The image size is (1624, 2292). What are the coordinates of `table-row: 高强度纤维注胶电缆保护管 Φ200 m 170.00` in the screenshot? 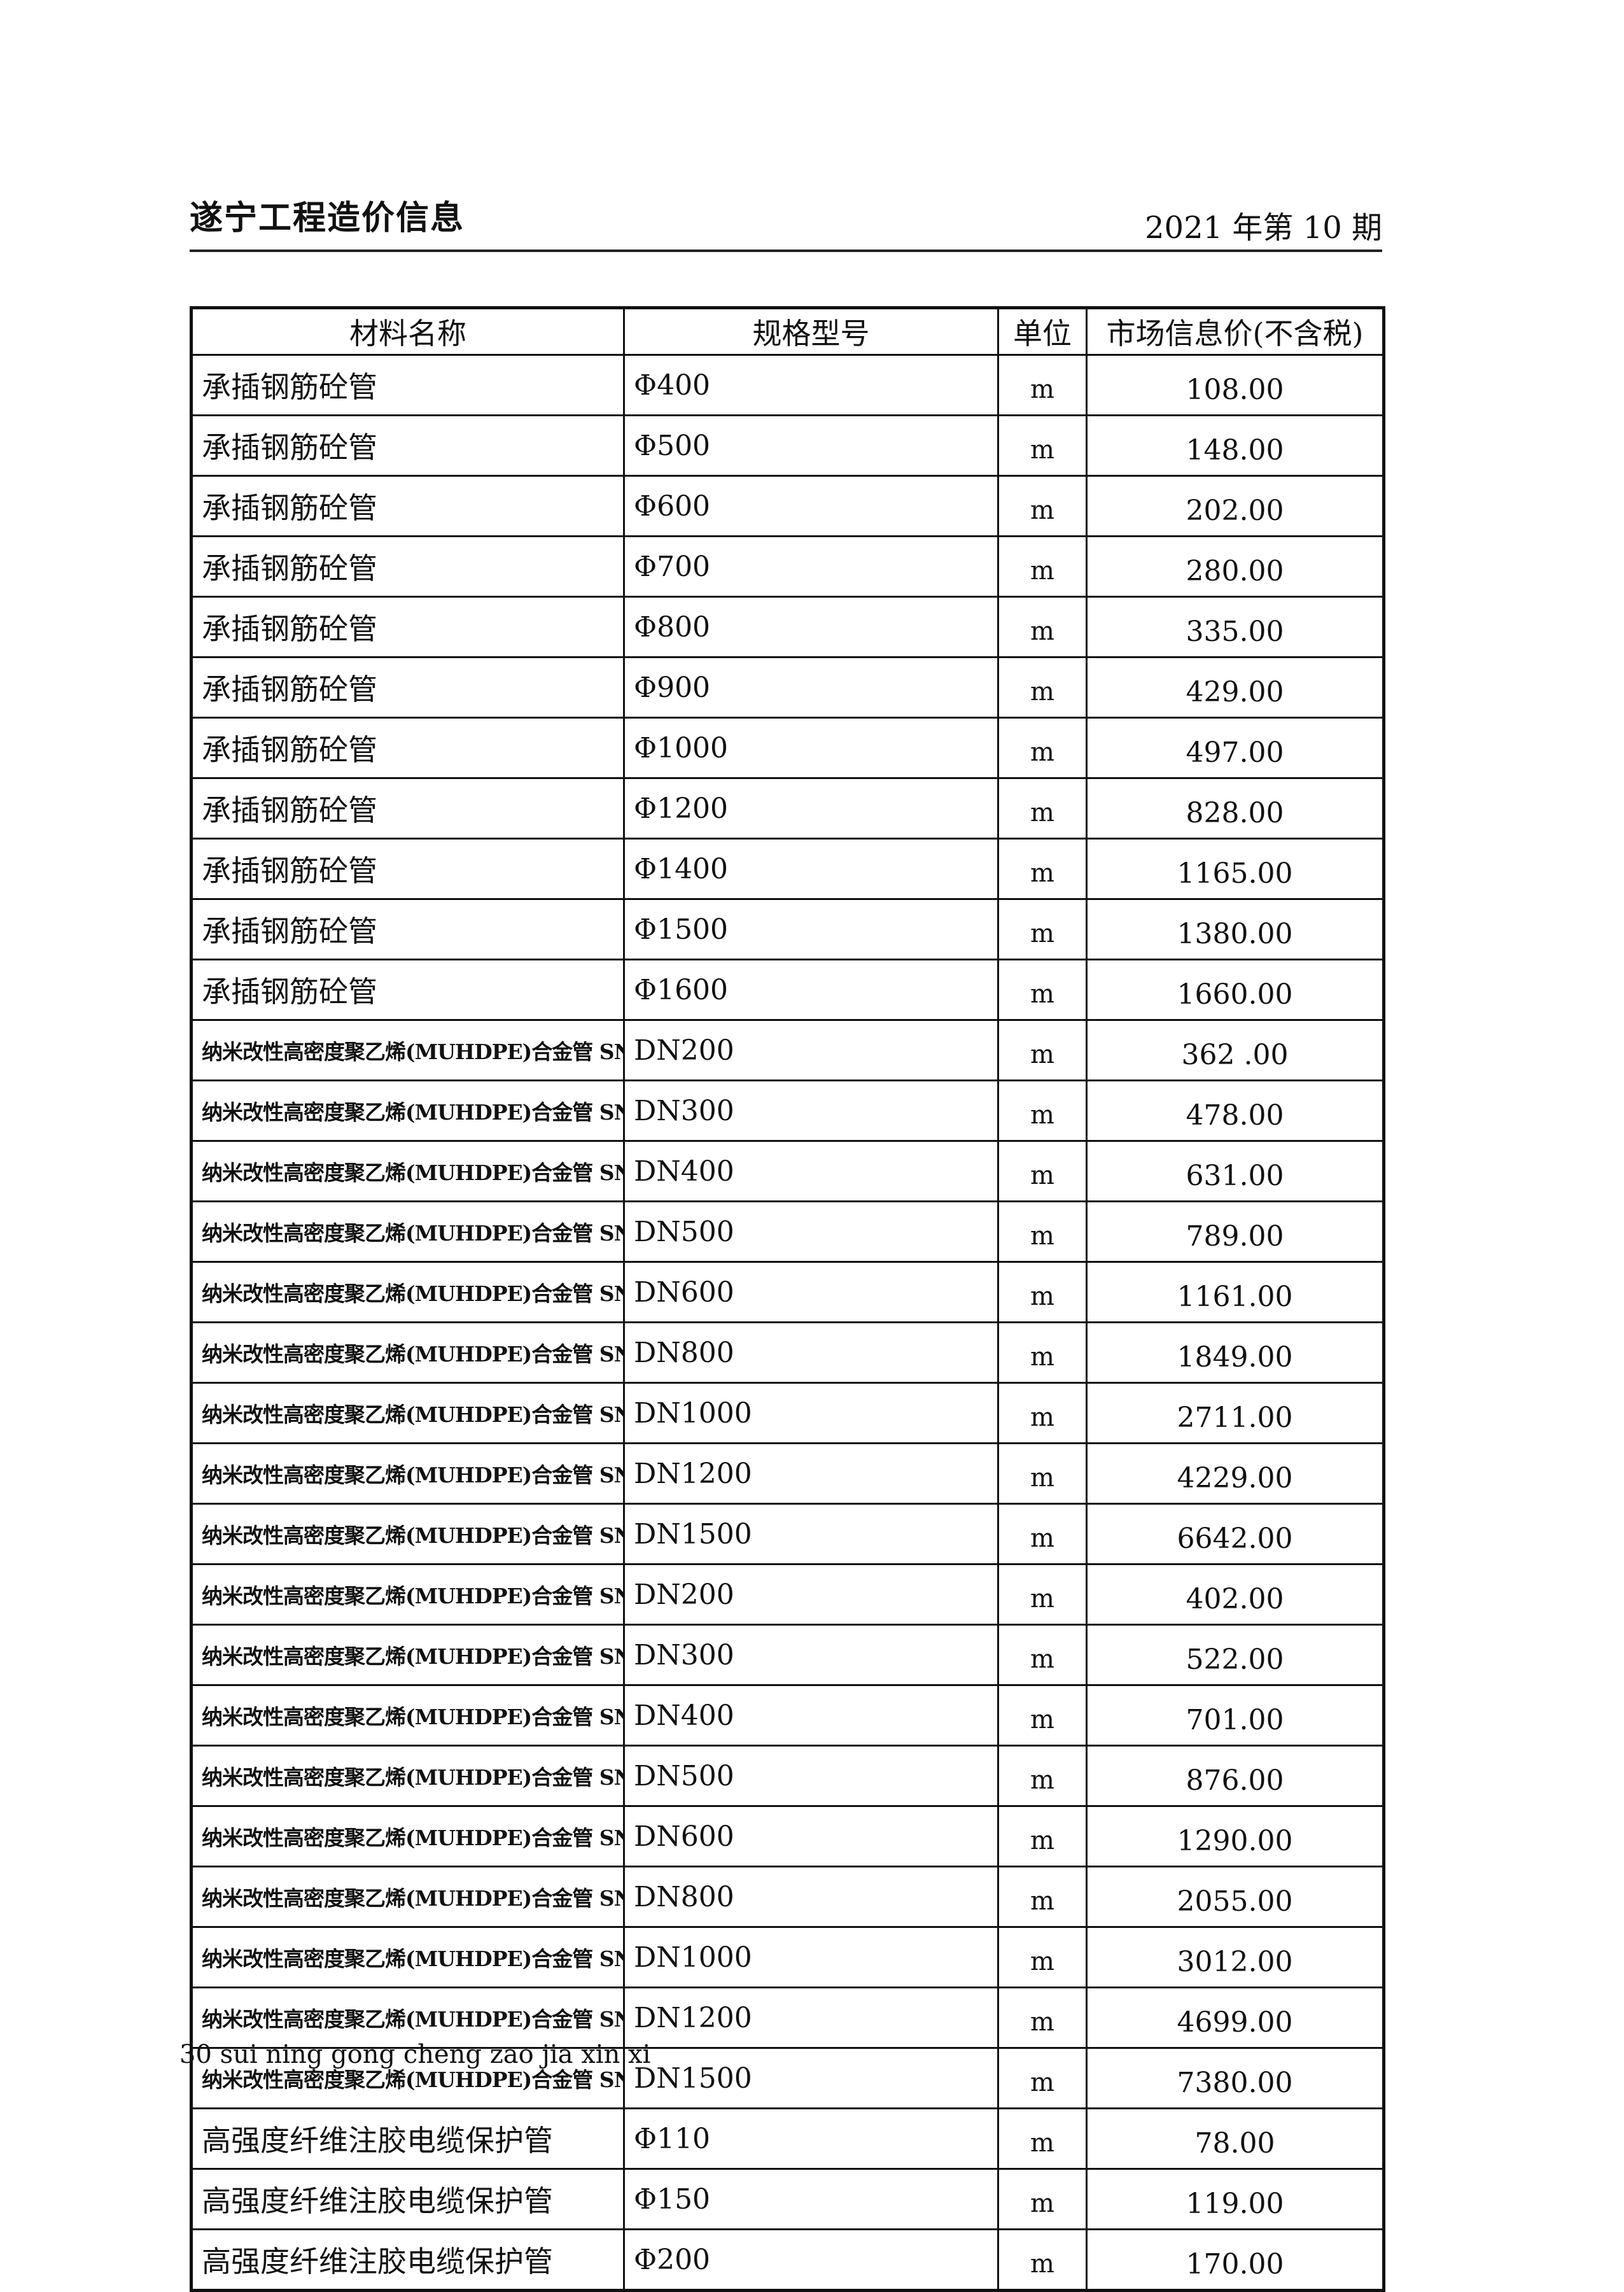 It's located at (787, 2259).